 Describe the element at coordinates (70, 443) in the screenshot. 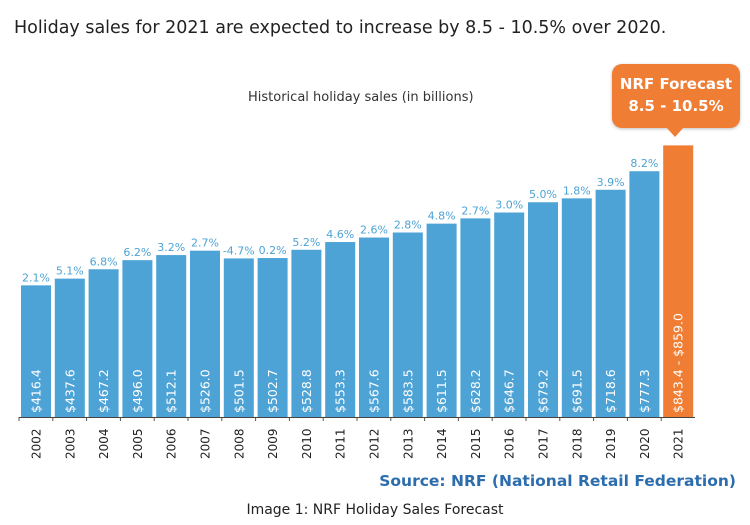

I see `year-tick-label: 2003` at that location.